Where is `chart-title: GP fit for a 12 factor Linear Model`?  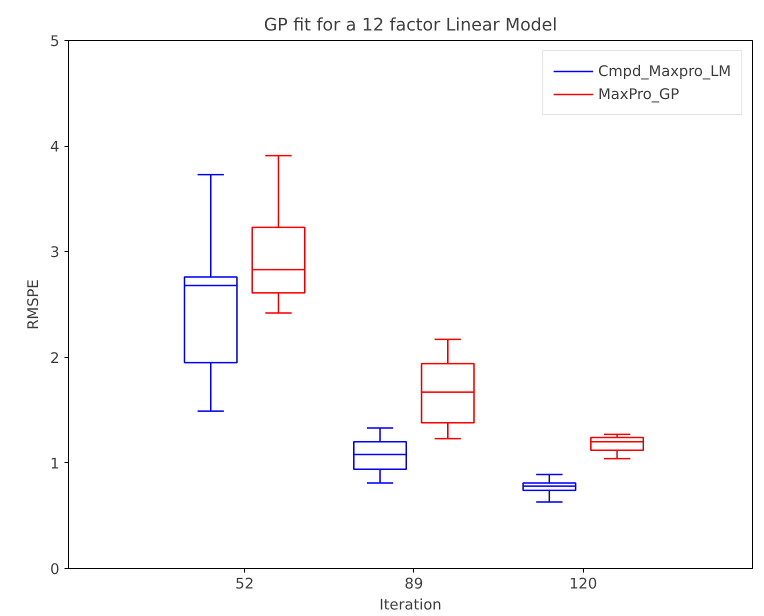
chart-title: GP fit for a 12 factor Linear Model is located at coordinates (411, 26).